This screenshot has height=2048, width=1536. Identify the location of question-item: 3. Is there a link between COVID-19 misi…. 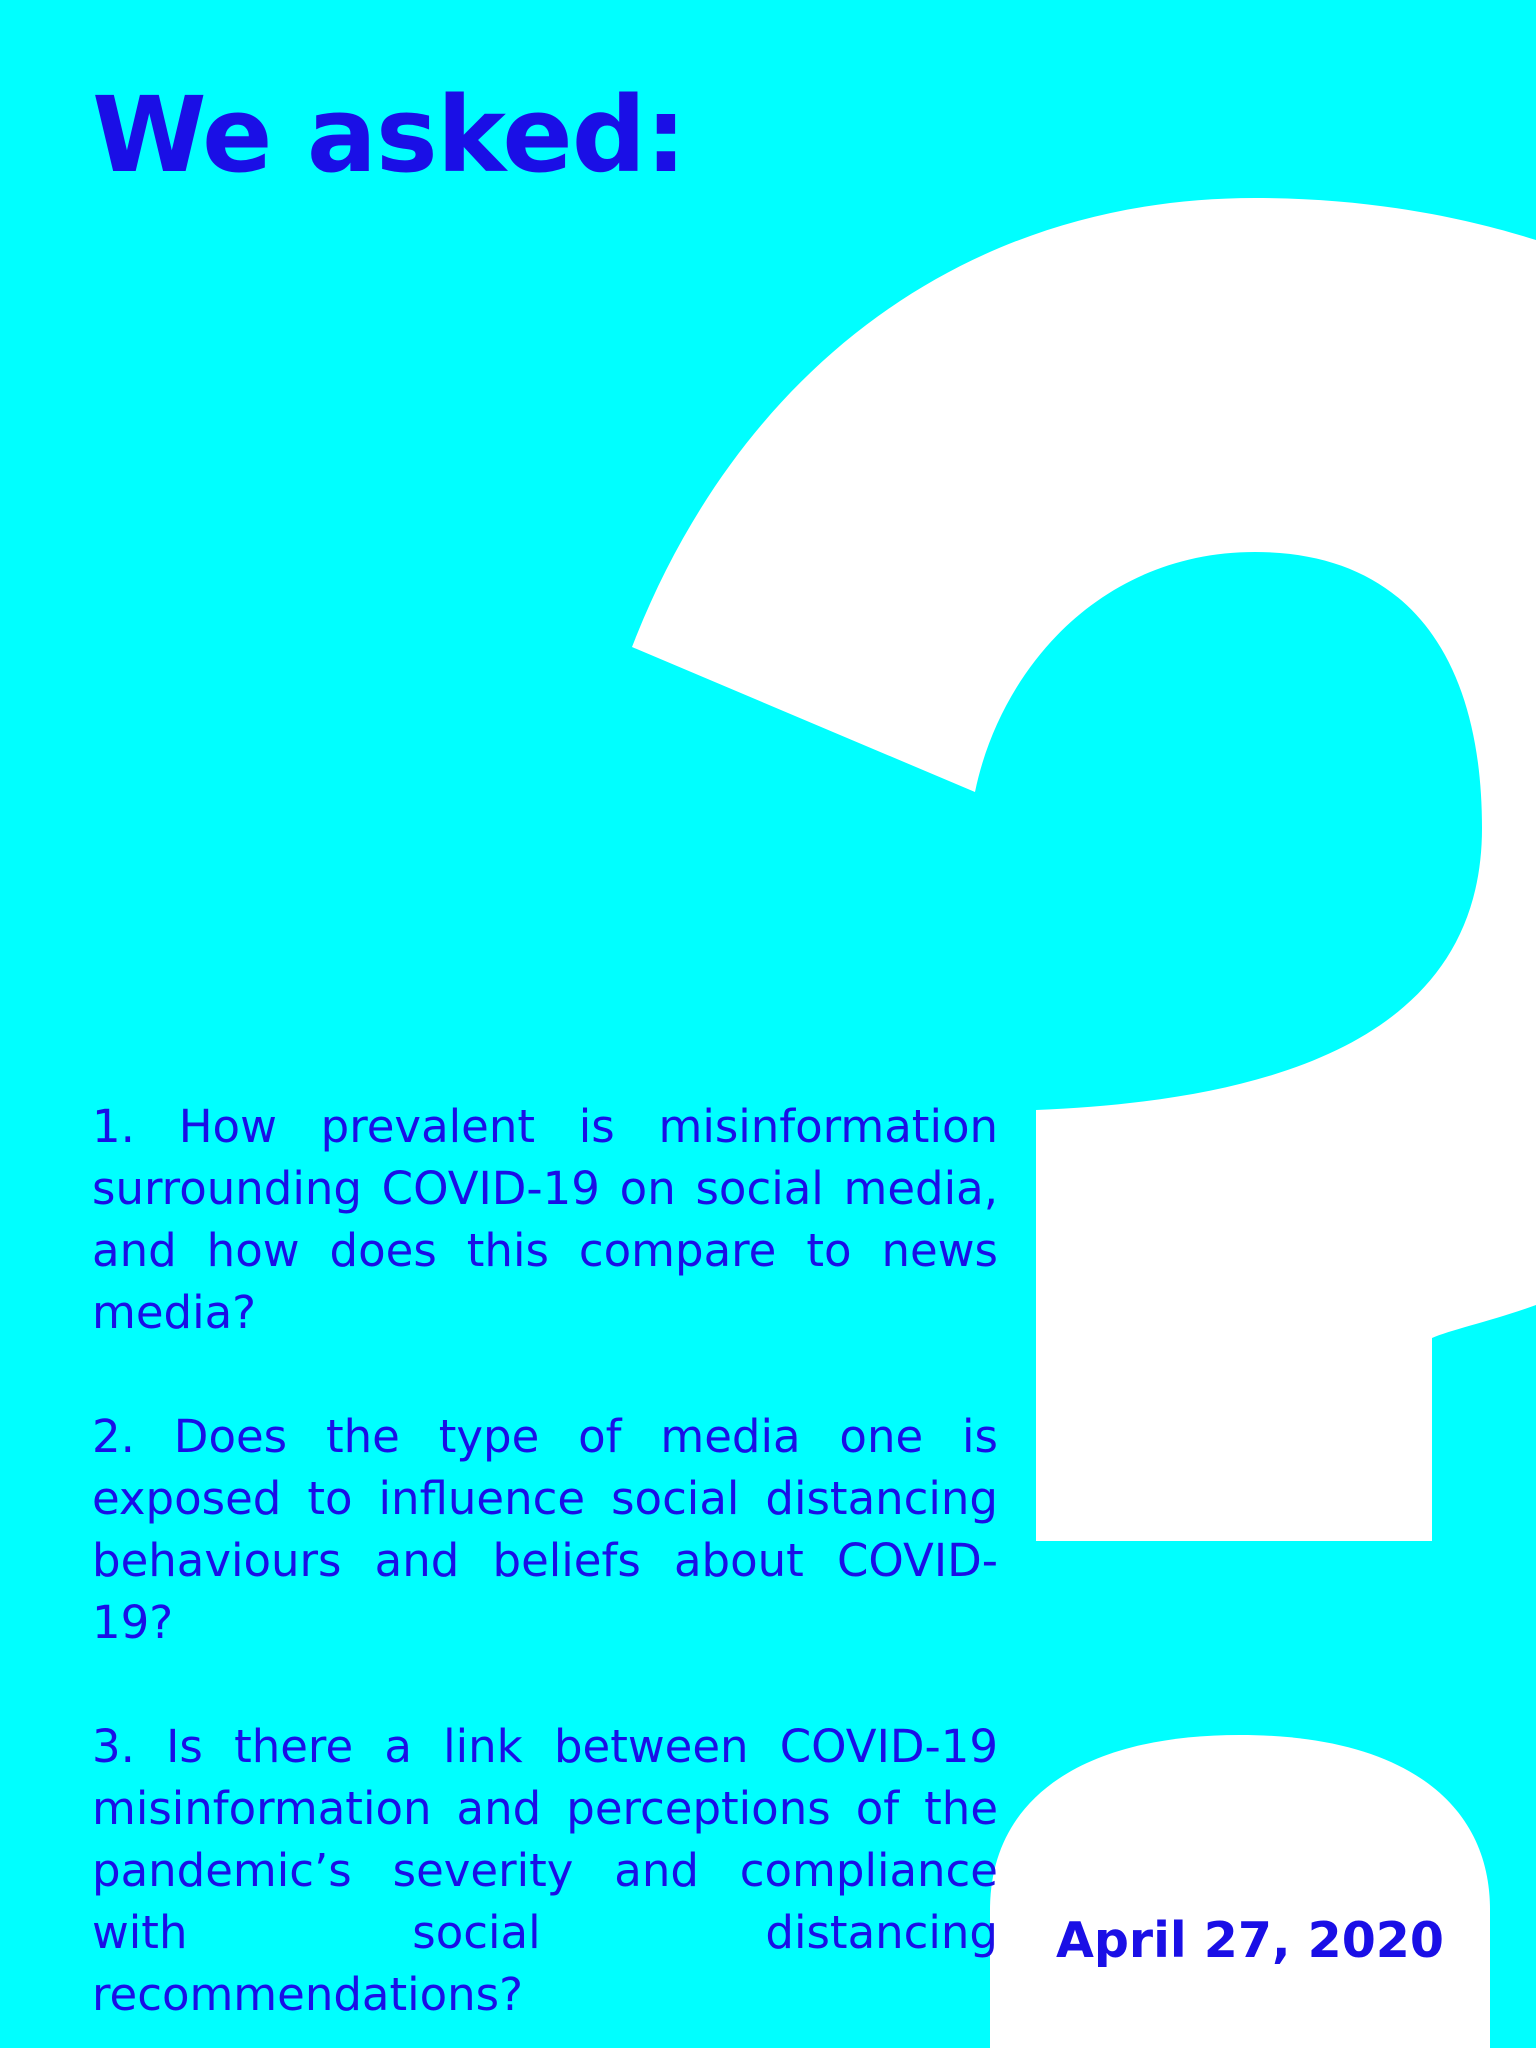
(545, 1870).